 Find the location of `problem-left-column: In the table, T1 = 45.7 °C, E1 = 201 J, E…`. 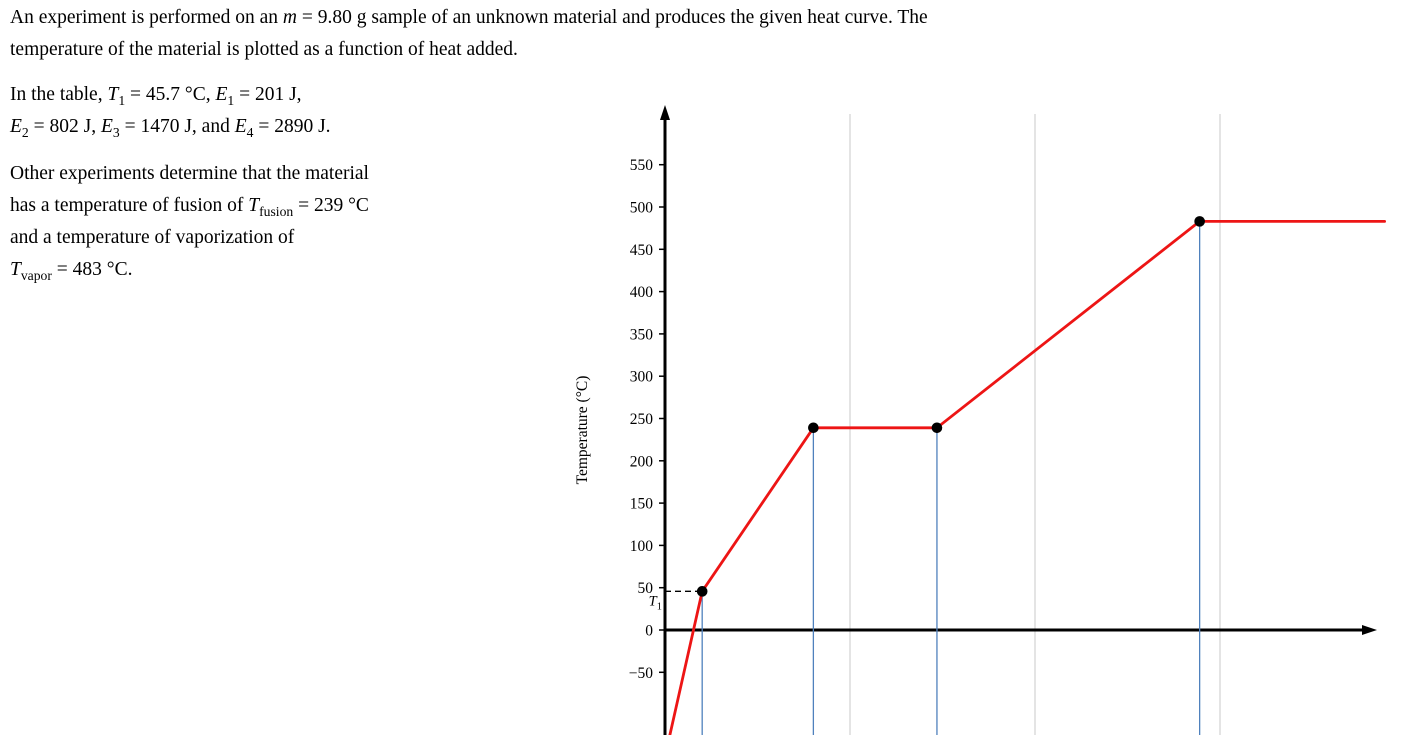

problem-left-column: In the table, T1 = 45.7 °C, E1 = 201 J, E… is located at coordinates (310, 190).